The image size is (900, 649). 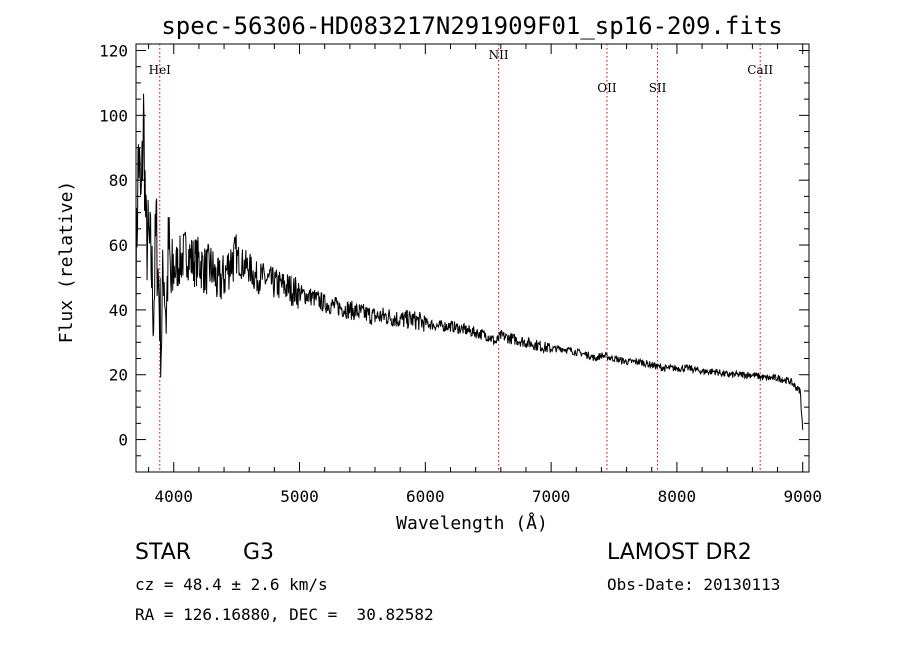 What do you see at coordinates (163, 552) in the screenshot?
I see `object-class: STAR` at bounding box center [163, 552].